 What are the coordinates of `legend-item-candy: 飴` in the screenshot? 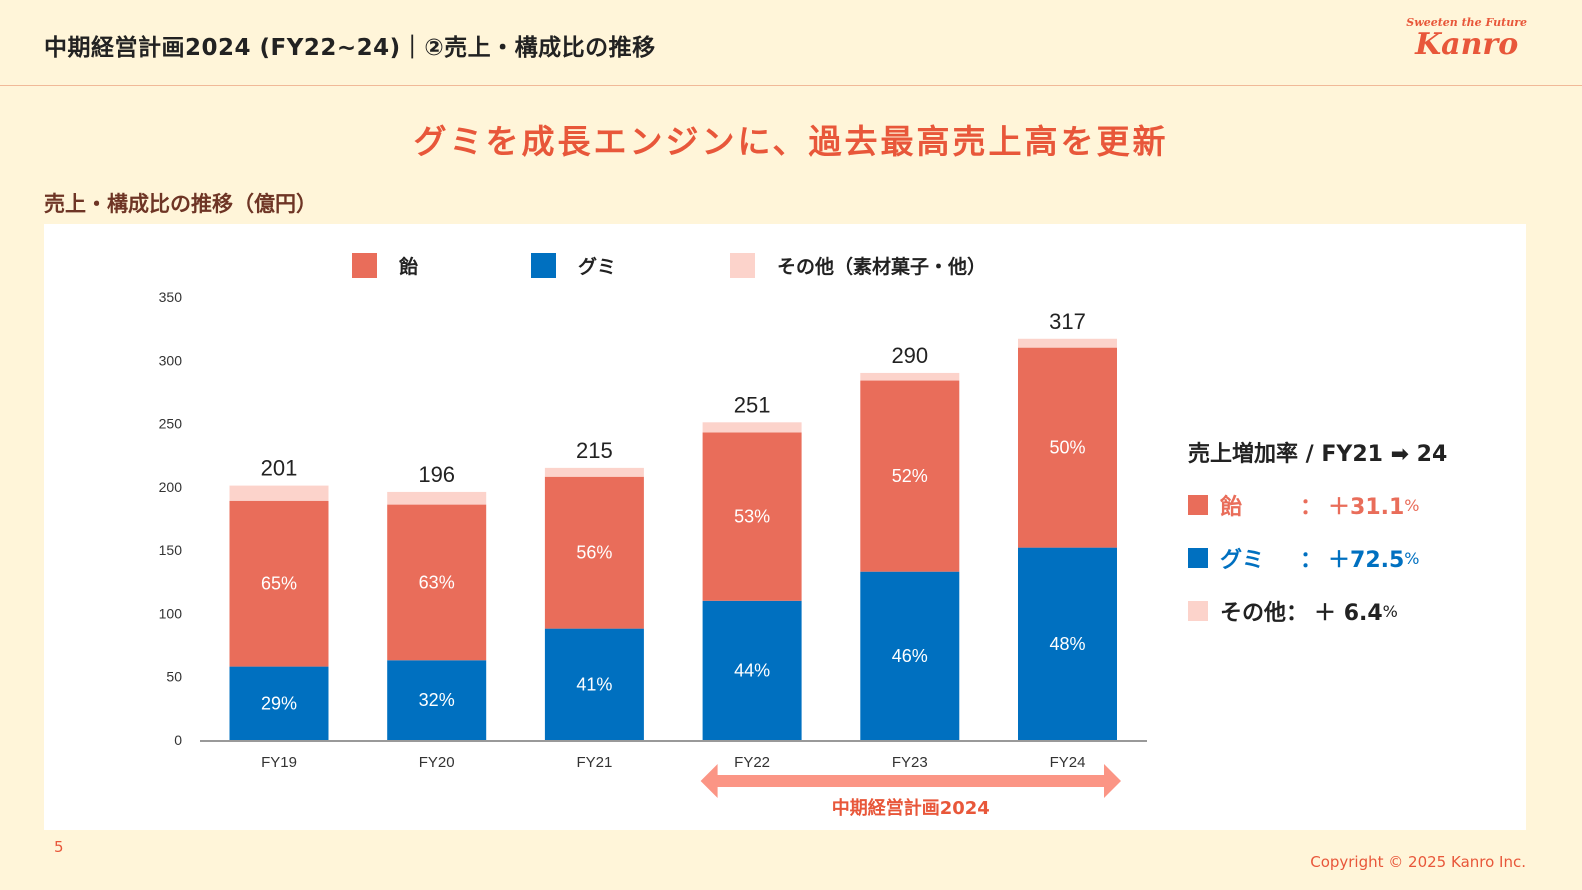 It's located at (385, 265).